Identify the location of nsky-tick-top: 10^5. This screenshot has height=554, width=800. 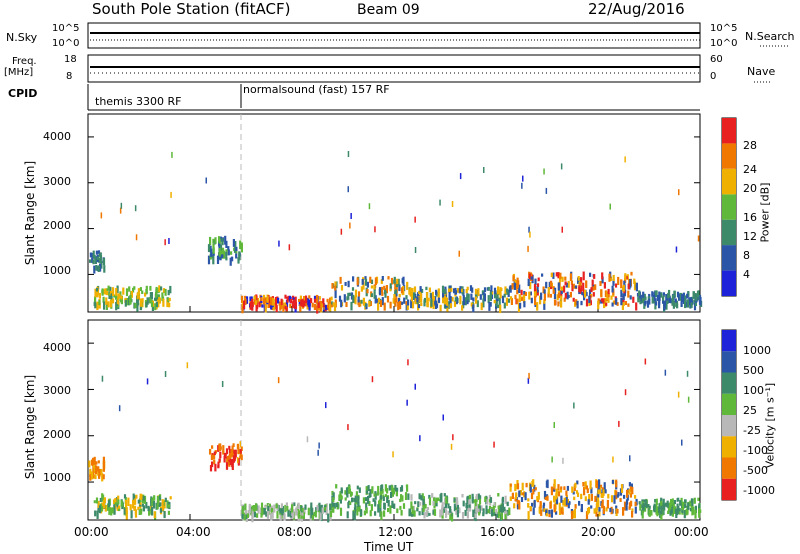
(66, 28).